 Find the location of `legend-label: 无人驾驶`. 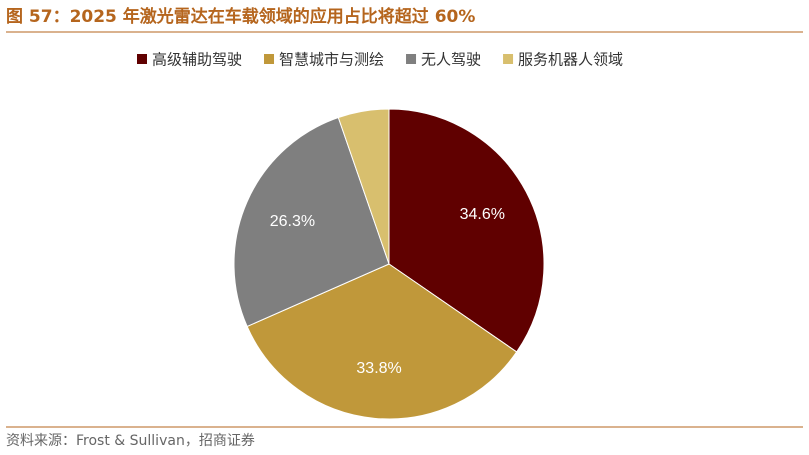

legend-label: 无人驾驶 is located at coordinates (451, 60).